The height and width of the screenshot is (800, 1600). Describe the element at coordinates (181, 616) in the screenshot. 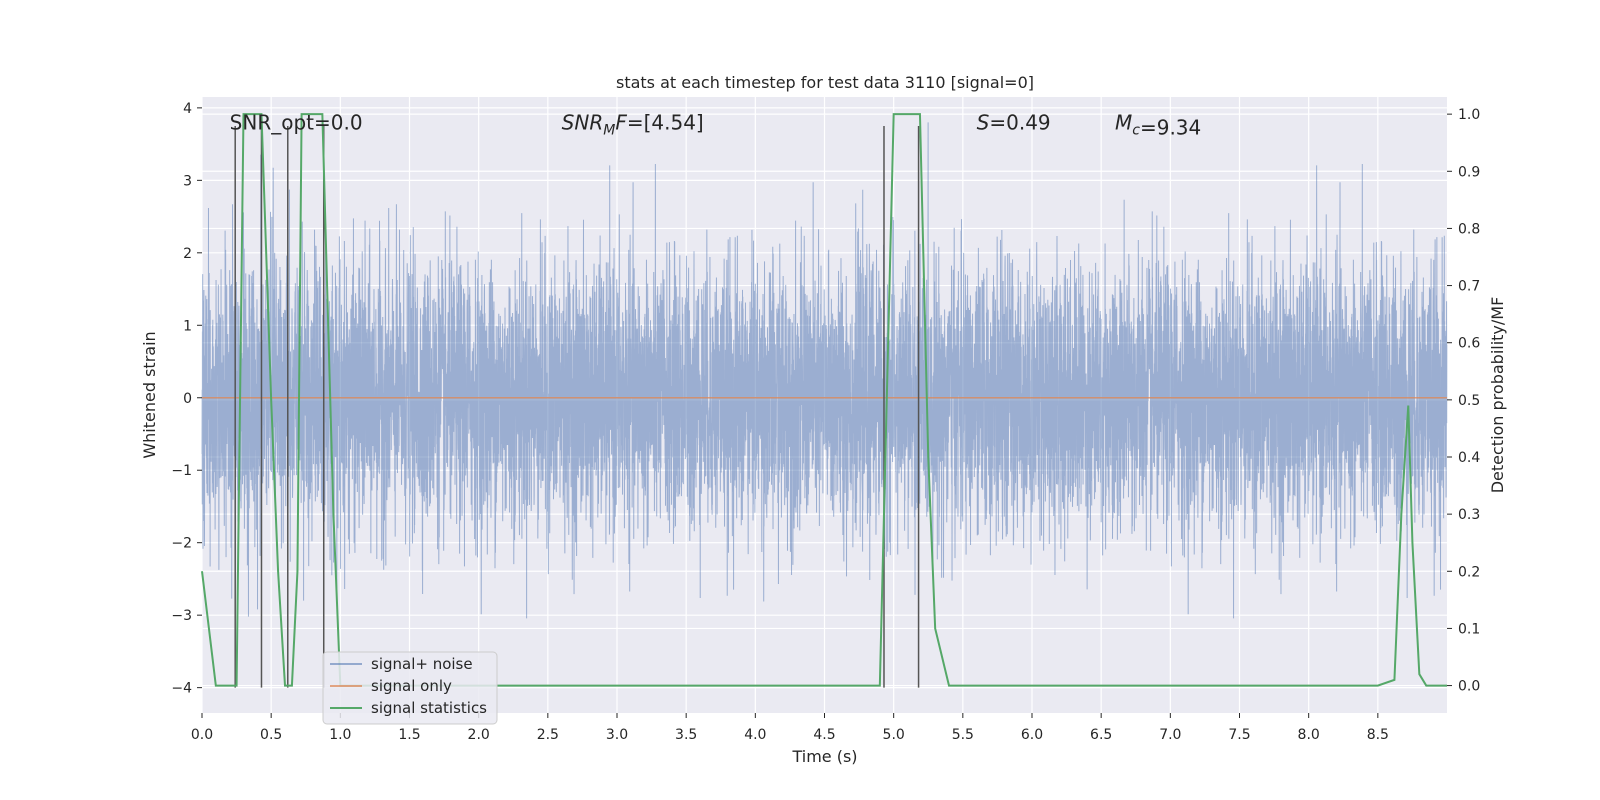

I see `y-tick-label: −3` at that location.